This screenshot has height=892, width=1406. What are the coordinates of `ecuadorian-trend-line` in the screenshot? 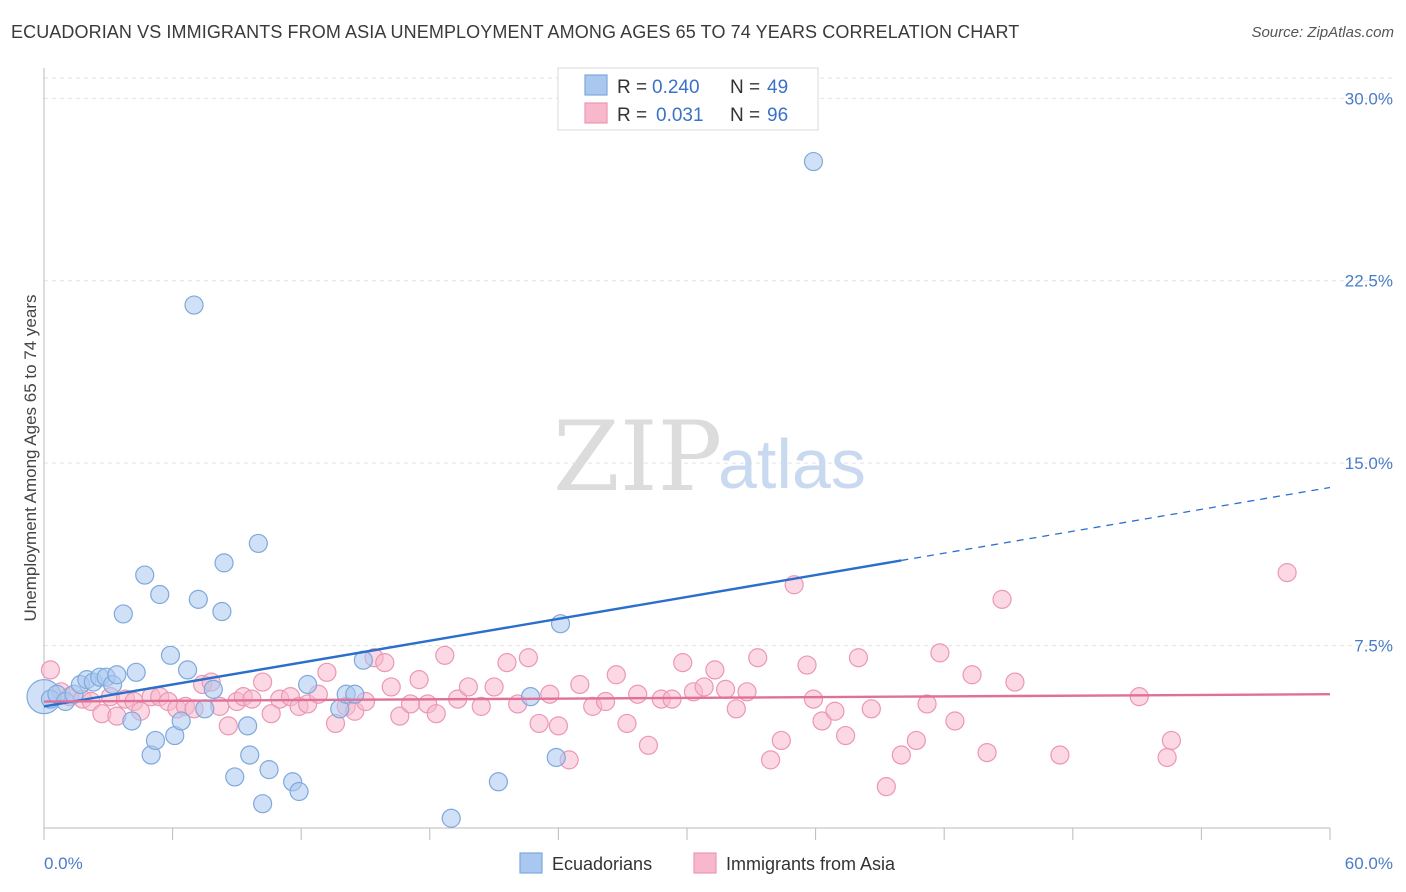 It's located at (472, 633).